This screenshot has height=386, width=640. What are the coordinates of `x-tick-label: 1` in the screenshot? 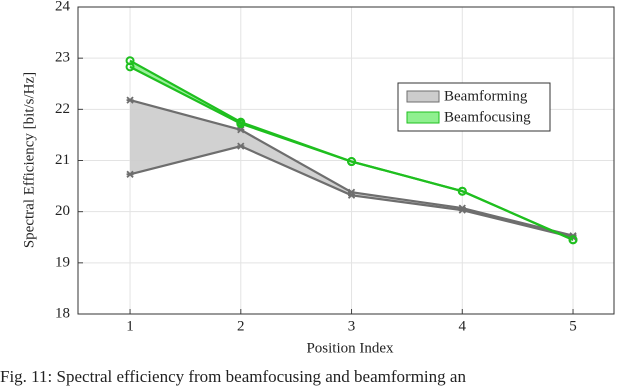 It's located at (130, 326).